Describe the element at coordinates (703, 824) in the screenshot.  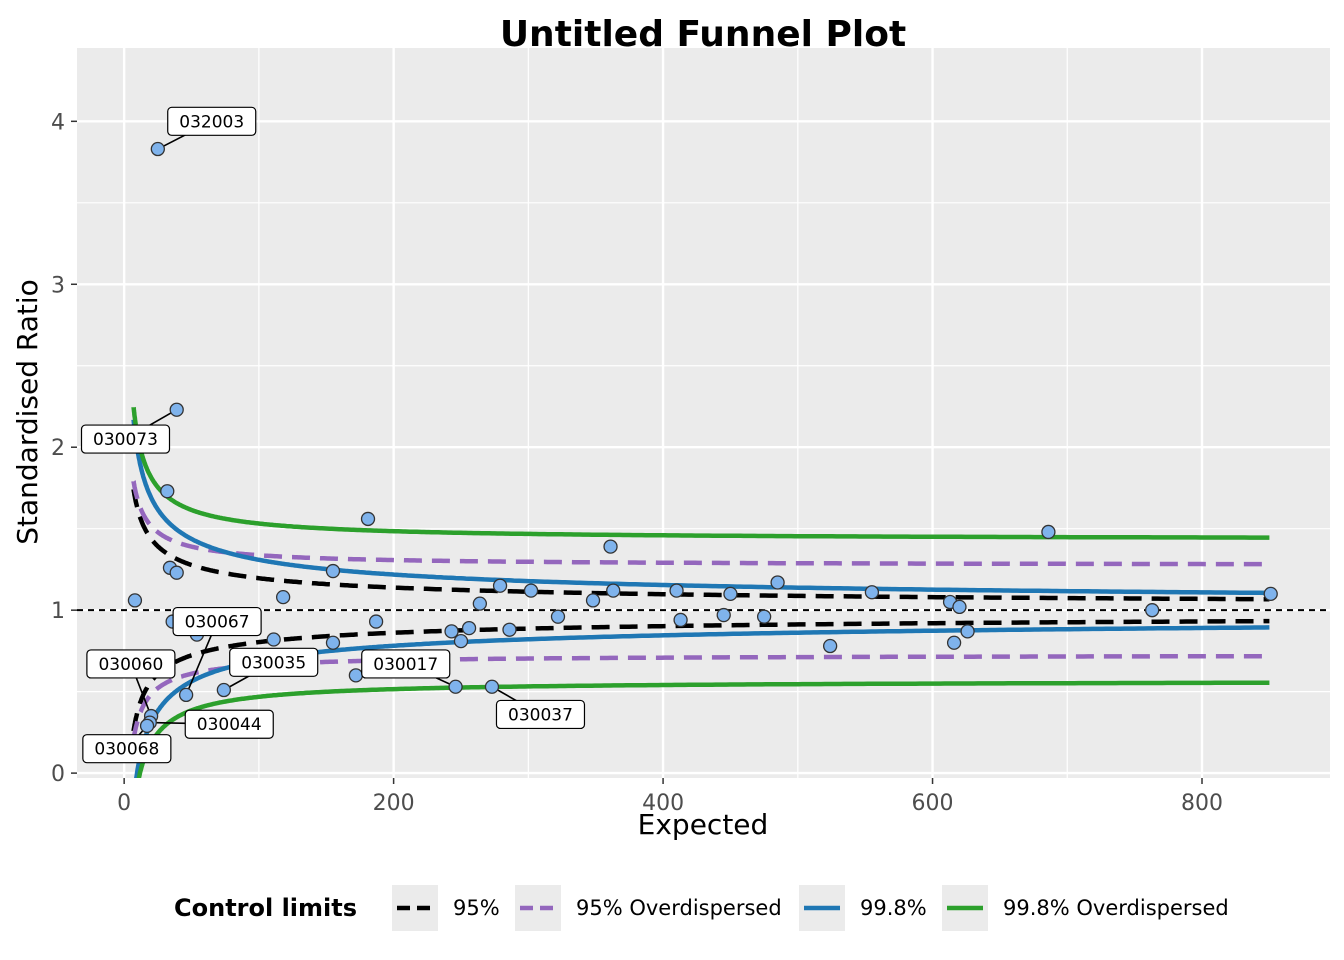
I see `x-axis-title: Expected` at that location.